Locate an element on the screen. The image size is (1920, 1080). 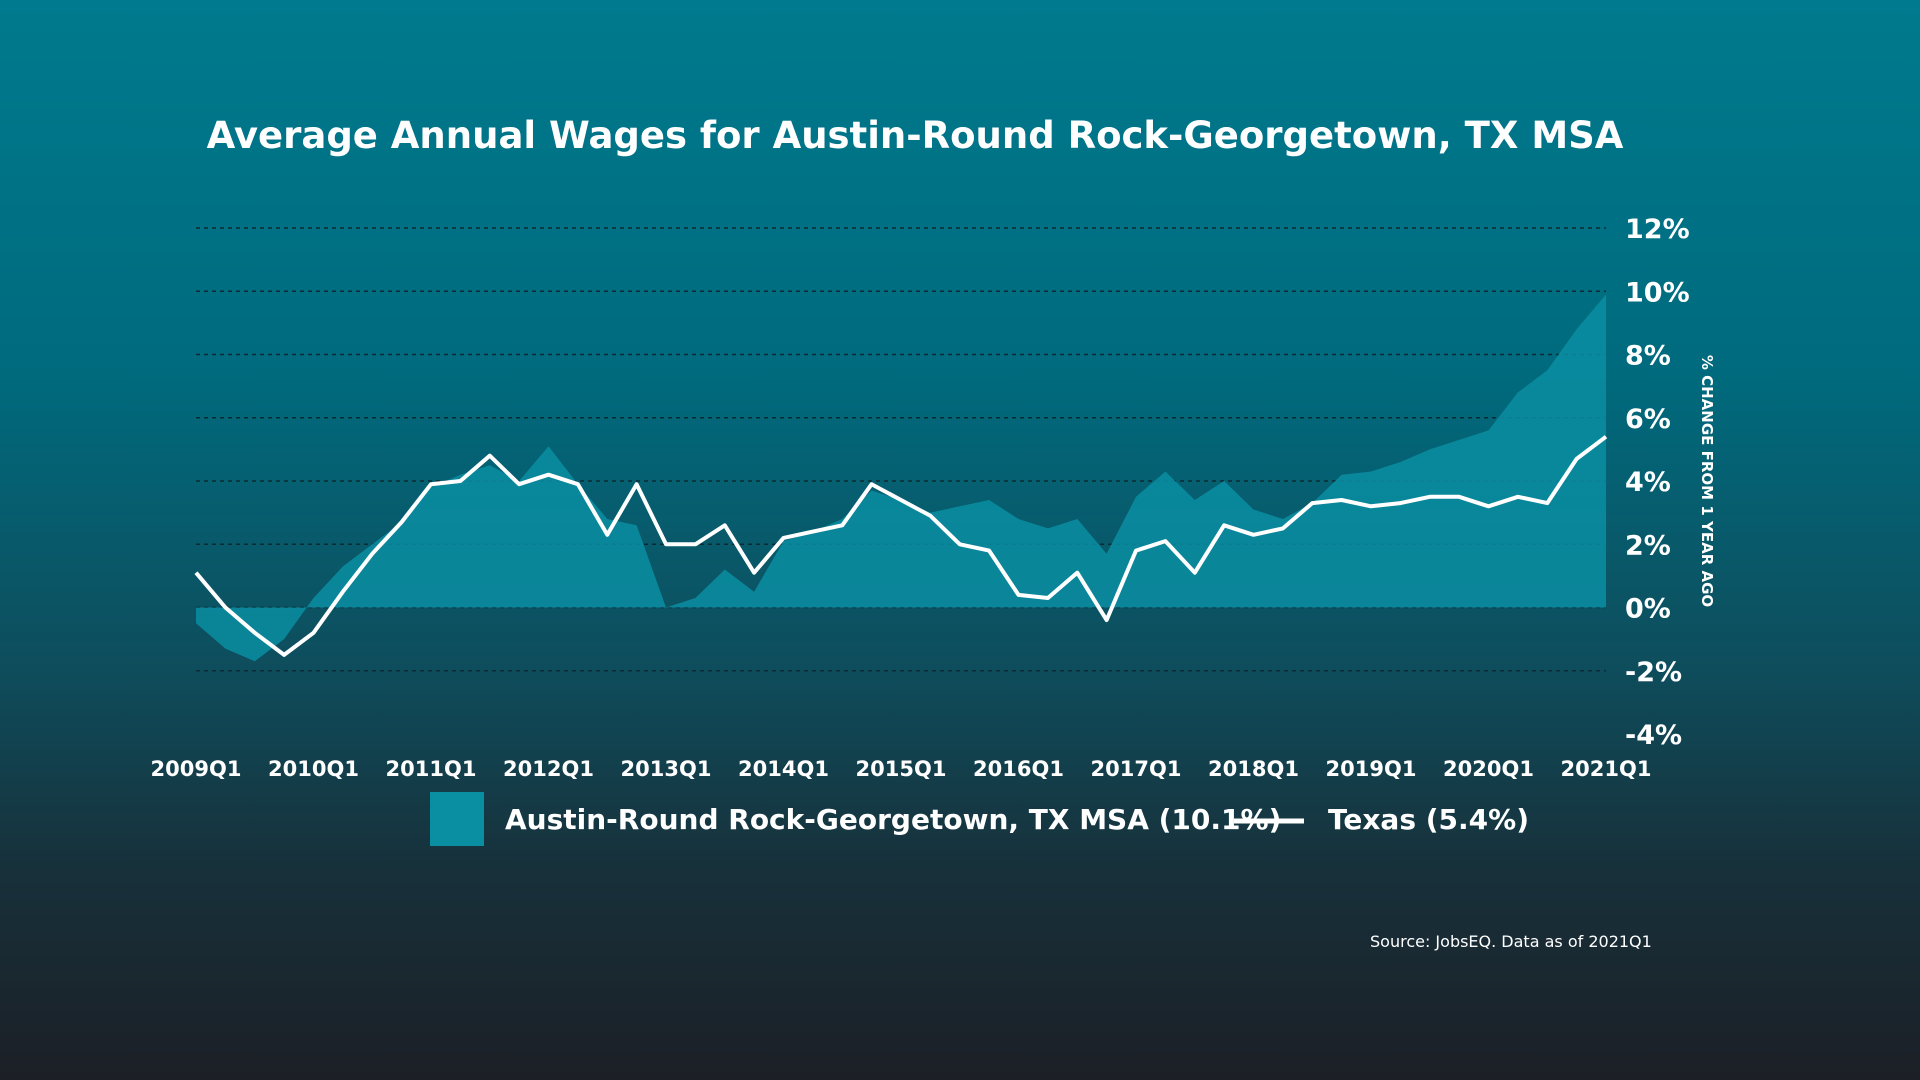
x-tick-label: 2020Q1 is located at coordinates (1488, 769).